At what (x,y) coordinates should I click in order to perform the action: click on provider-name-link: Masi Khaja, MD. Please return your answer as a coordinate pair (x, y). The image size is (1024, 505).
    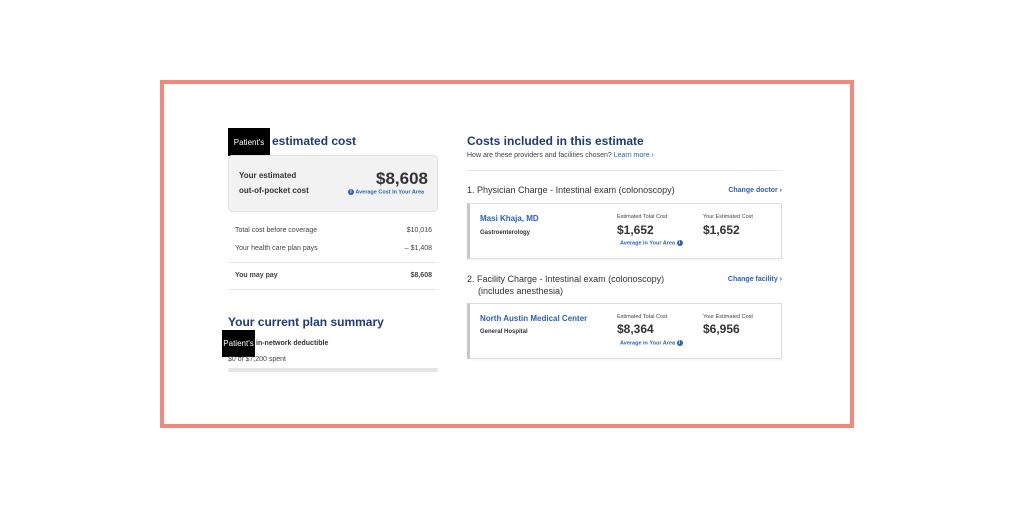
    Looking at the image, I should click on (509, 218).